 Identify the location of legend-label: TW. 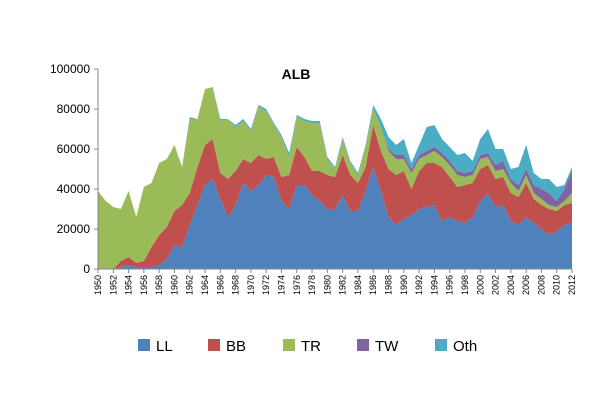
(387, 346).